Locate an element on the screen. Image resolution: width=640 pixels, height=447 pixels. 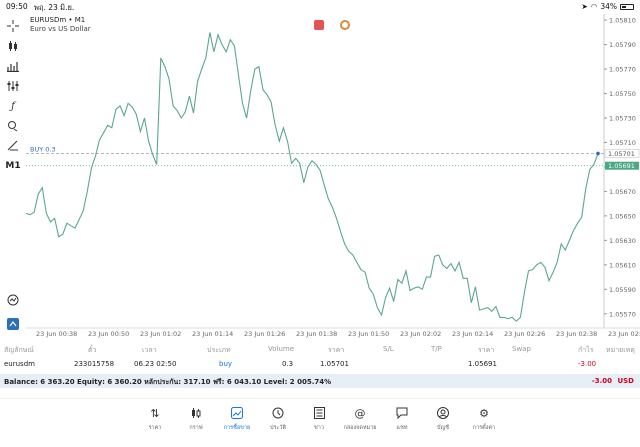
header-open-price: ราคา is located at coordinates (336, 350).